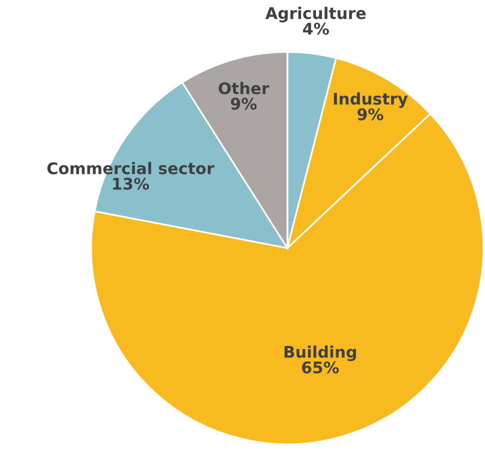 The image size is (485, 451). Describe the element at coordinates (131, 184) in the screenshot. I see `data-label: 13%` at that location.